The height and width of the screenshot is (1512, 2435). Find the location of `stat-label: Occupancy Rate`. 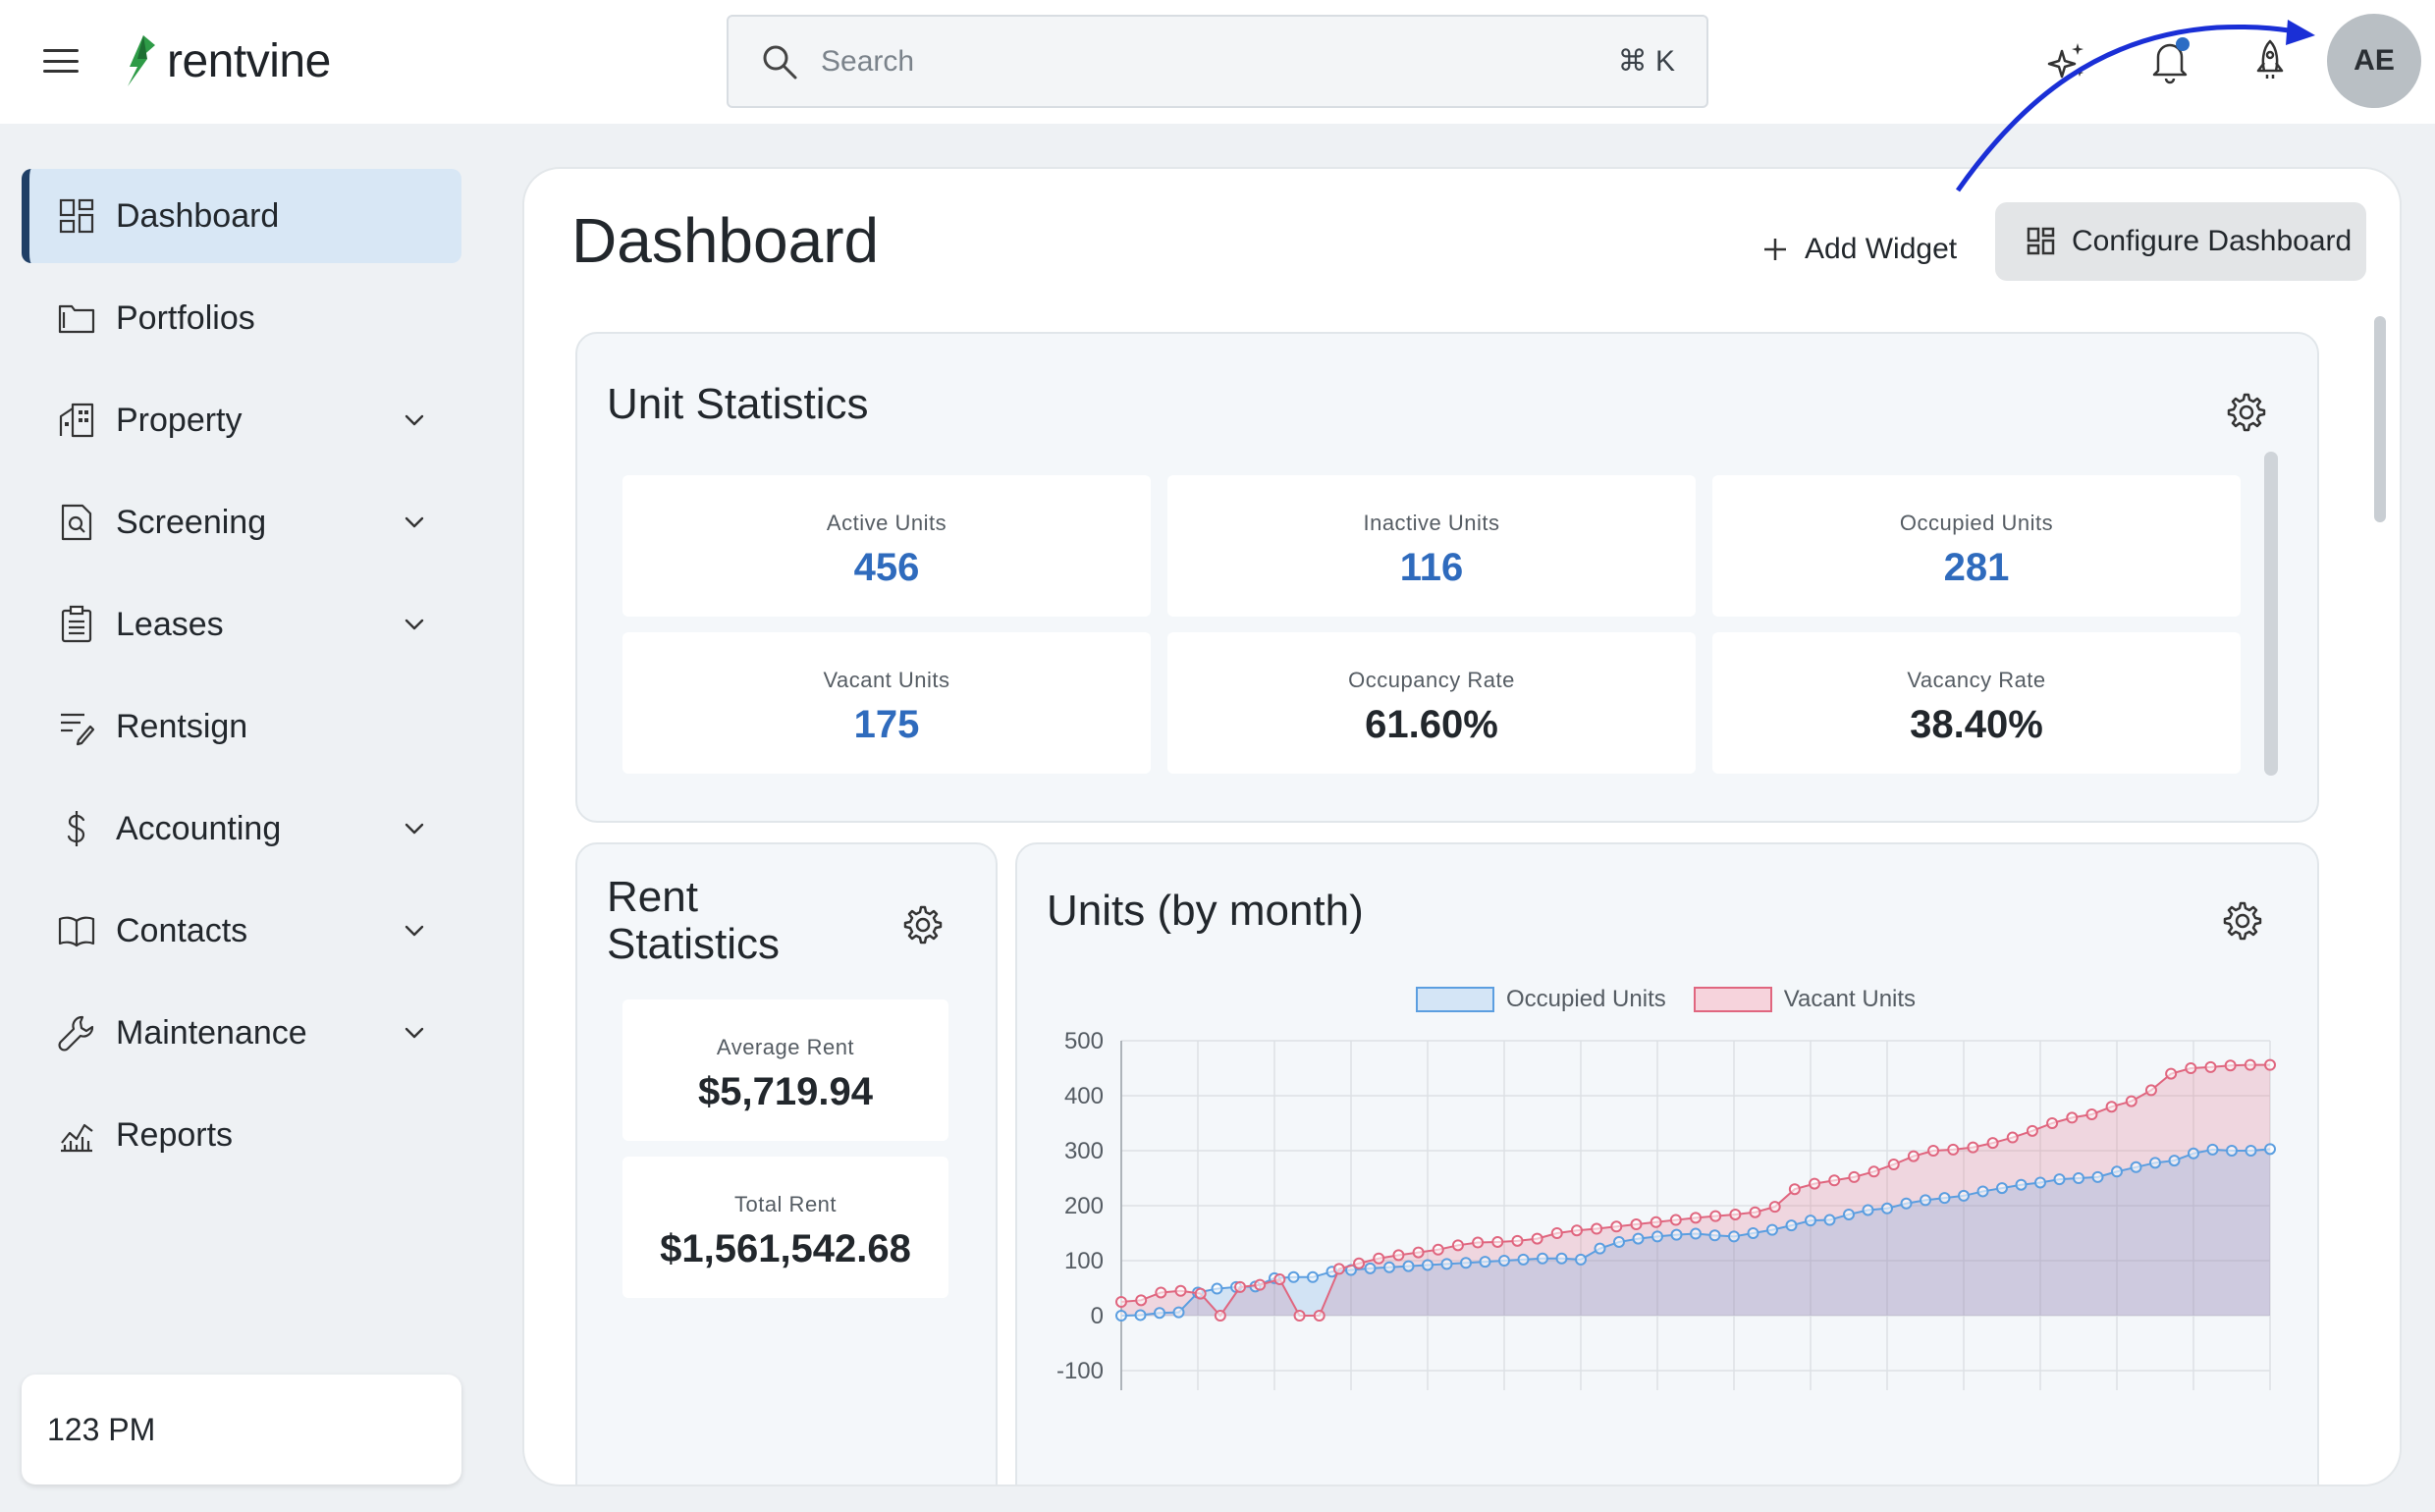

stat-label: Occupancy Rate is located at coordinates (1431, 680).